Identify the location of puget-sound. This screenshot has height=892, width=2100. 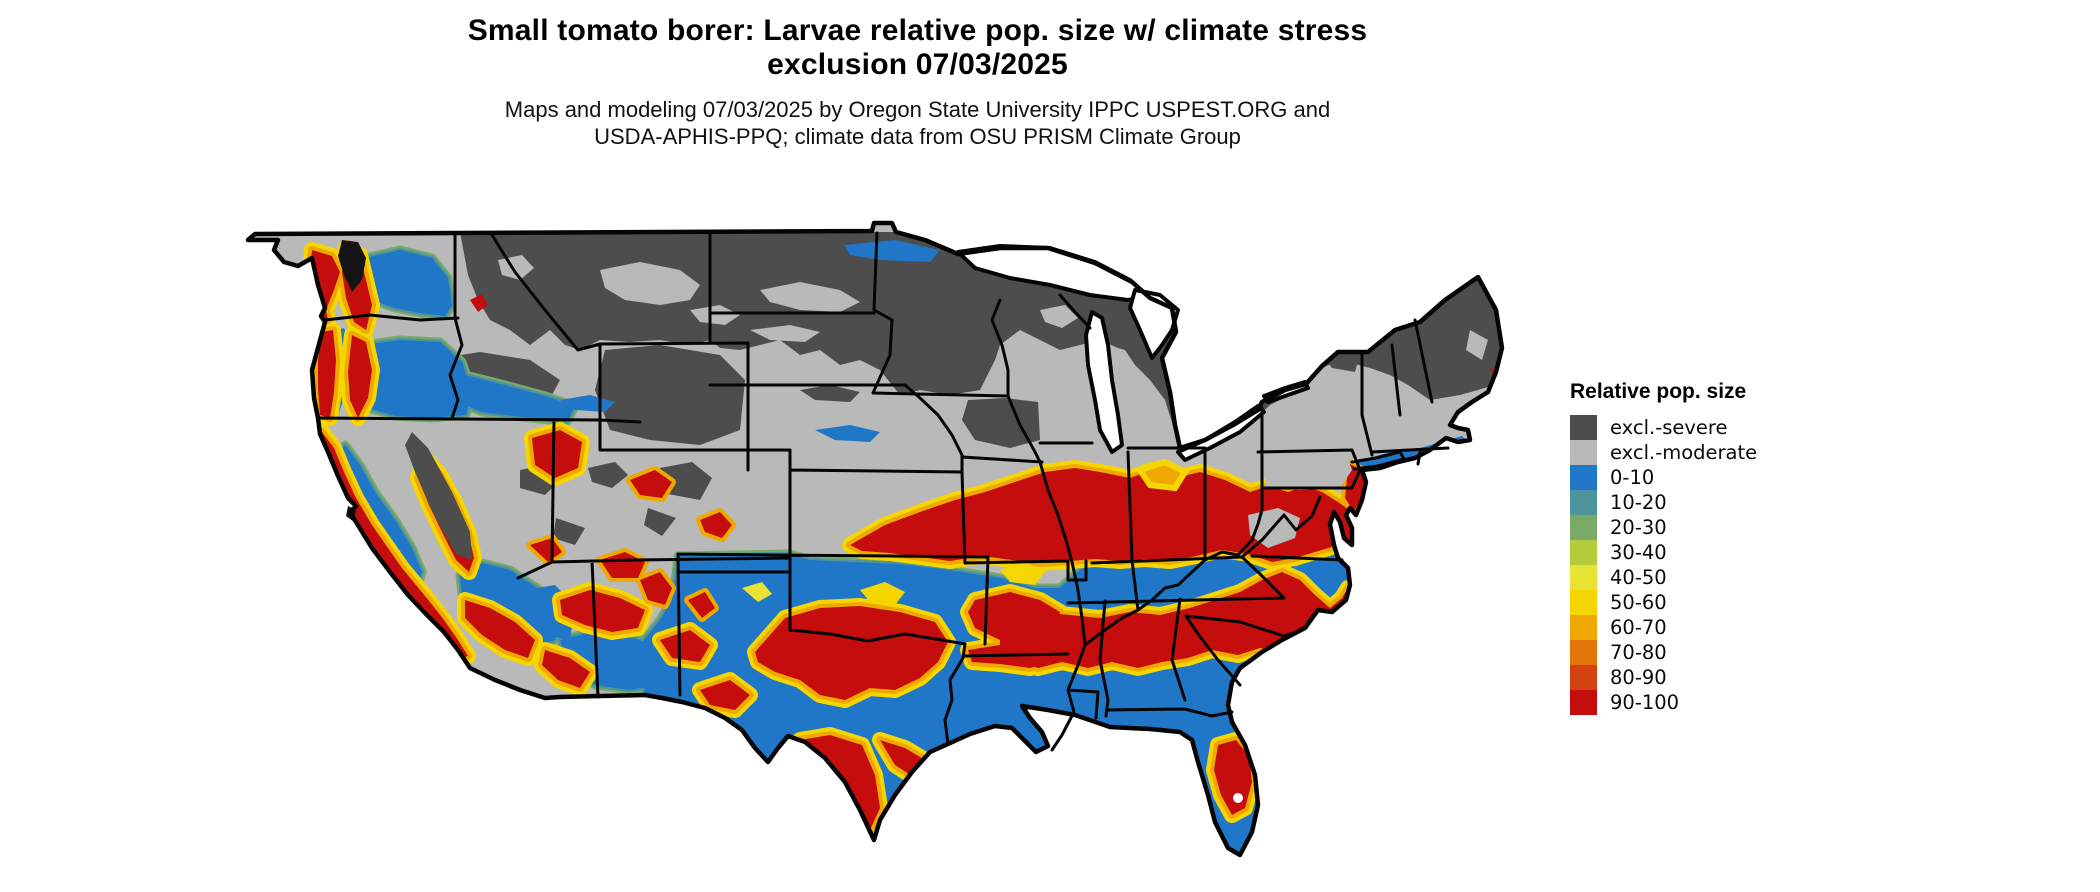
(352, 266).